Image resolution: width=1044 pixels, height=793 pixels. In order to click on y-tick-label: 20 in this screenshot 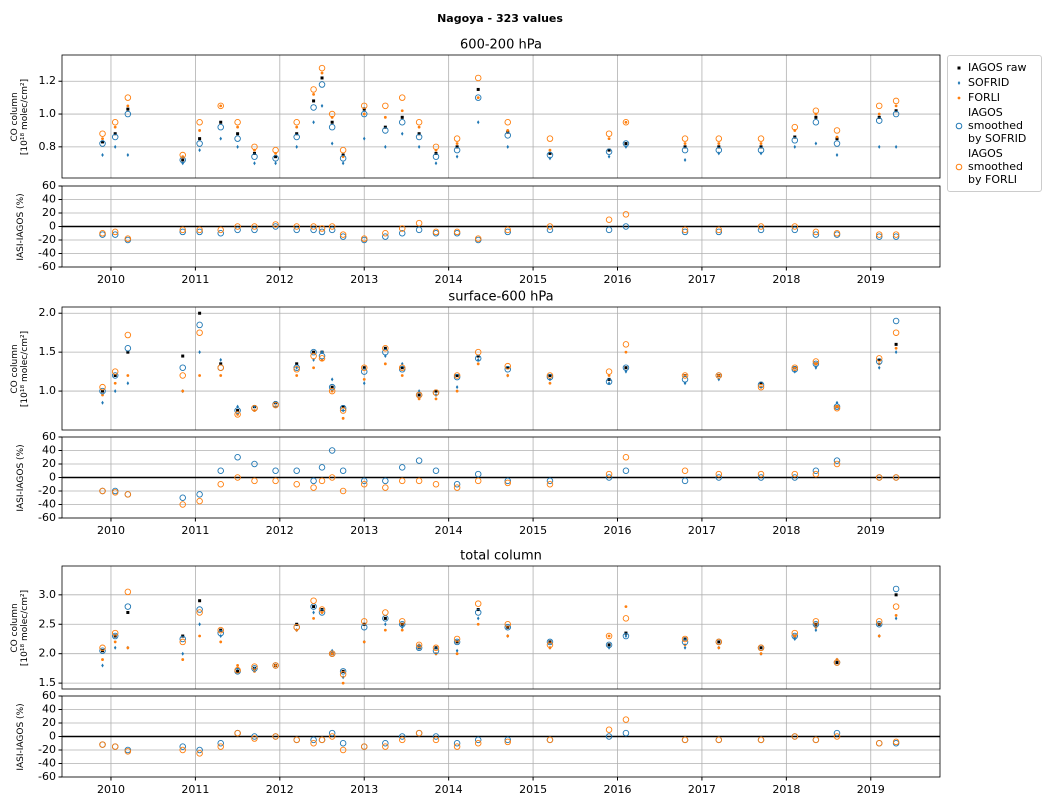, I will do `click(49, 463)`.